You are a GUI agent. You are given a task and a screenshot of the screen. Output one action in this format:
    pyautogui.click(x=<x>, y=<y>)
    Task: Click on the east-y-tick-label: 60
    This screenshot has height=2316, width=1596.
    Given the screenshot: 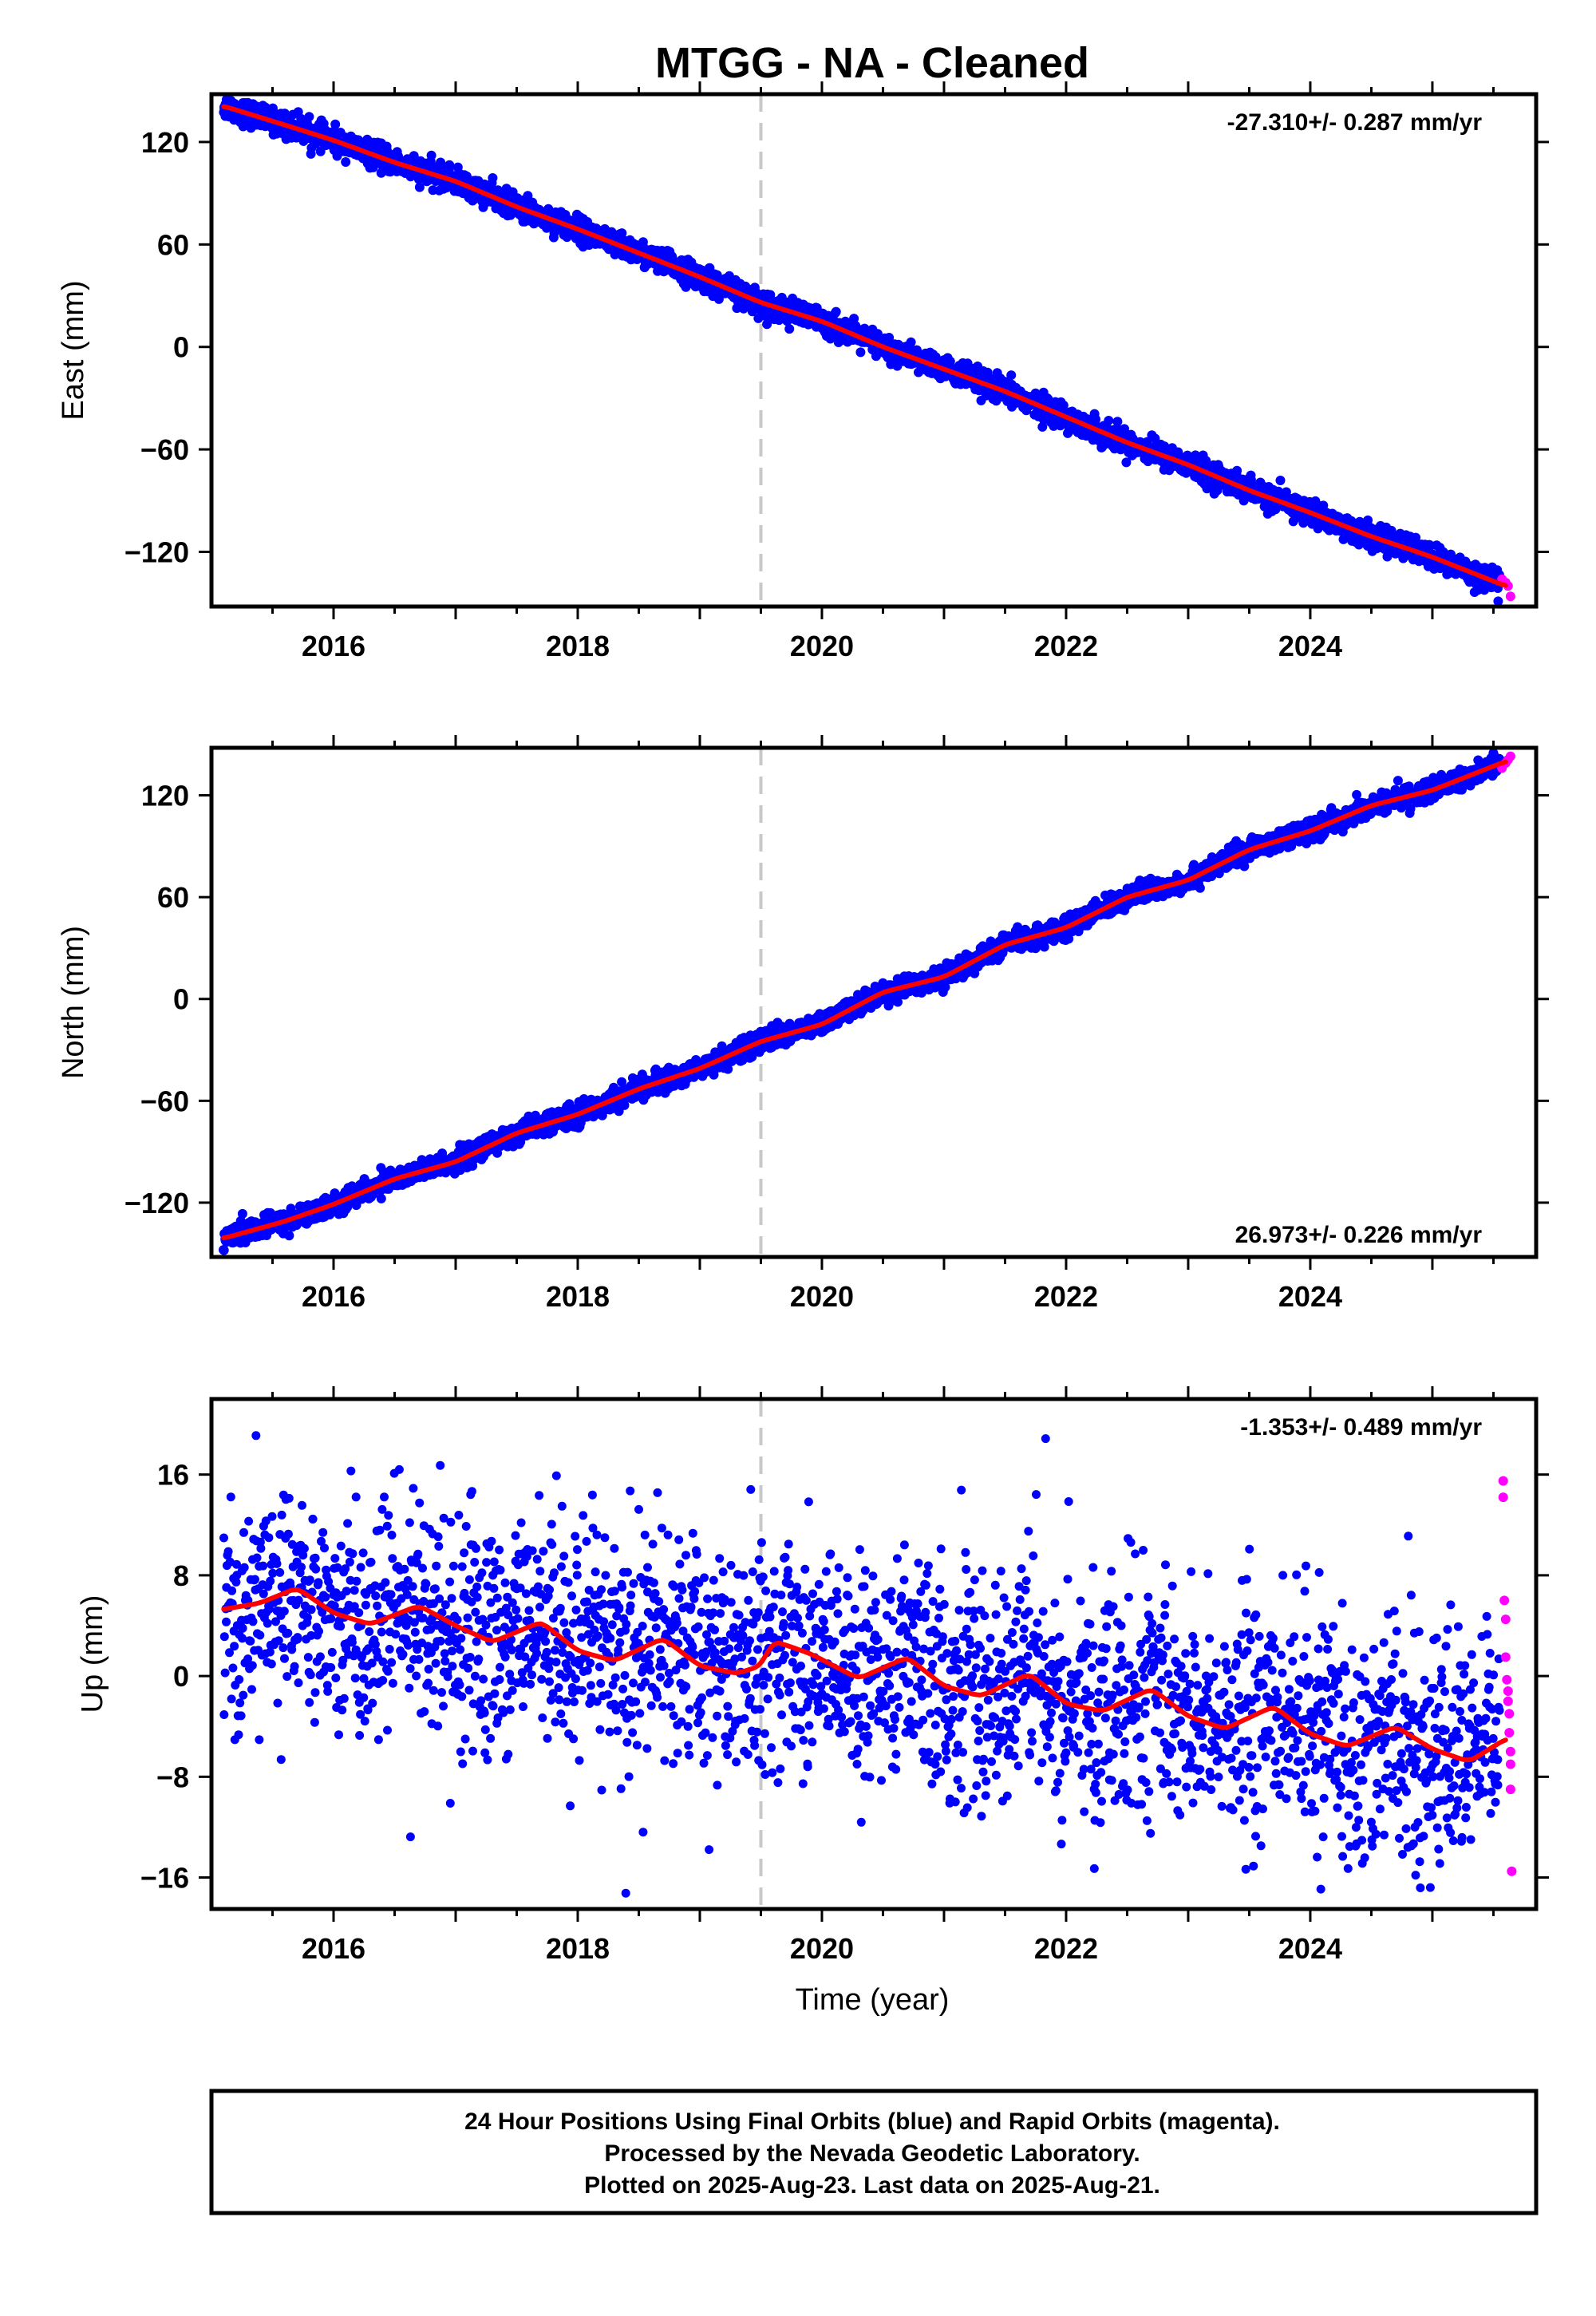 What is the action you would take?
    pyautogui.click(x=173, y=244)
    